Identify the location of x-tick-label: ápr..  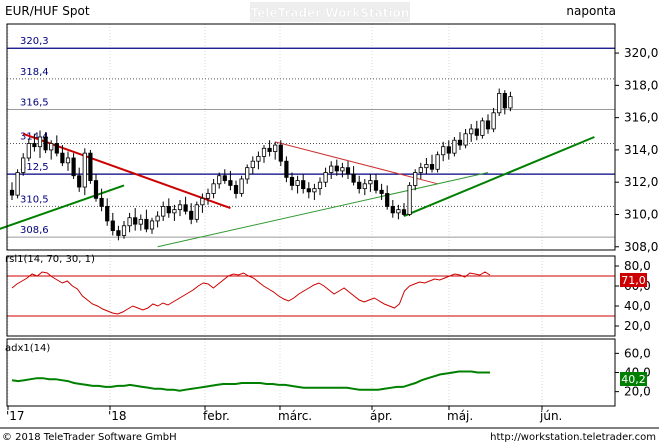
(381, 416).